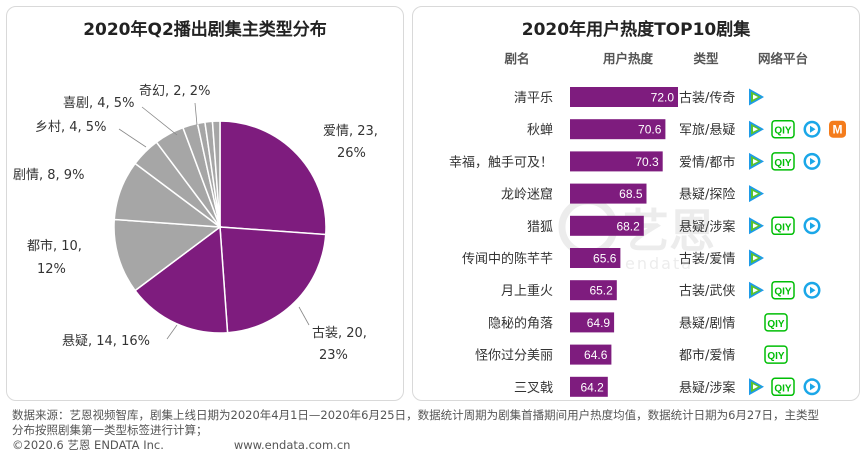 The image size is (866, 454). What do you see at coordinates (174, 91) in the screenshot?
I see `pie-label-7: 奇幻, 2, 2%` at bounding box center [174, 91].